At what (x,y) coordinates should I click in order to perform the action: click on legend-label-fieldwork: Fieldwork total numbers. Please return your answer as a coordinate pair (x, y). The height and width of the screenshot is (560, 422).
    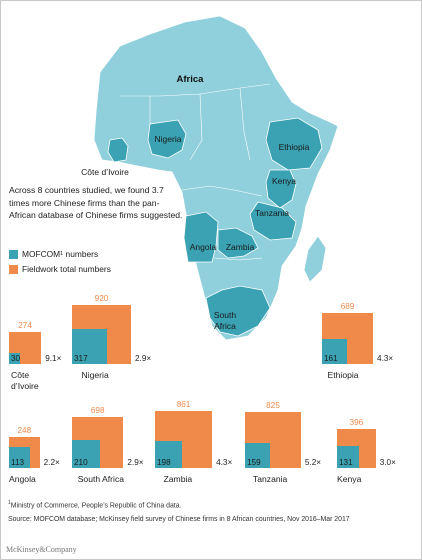
    Looking at the image, I should click on (66, 269).